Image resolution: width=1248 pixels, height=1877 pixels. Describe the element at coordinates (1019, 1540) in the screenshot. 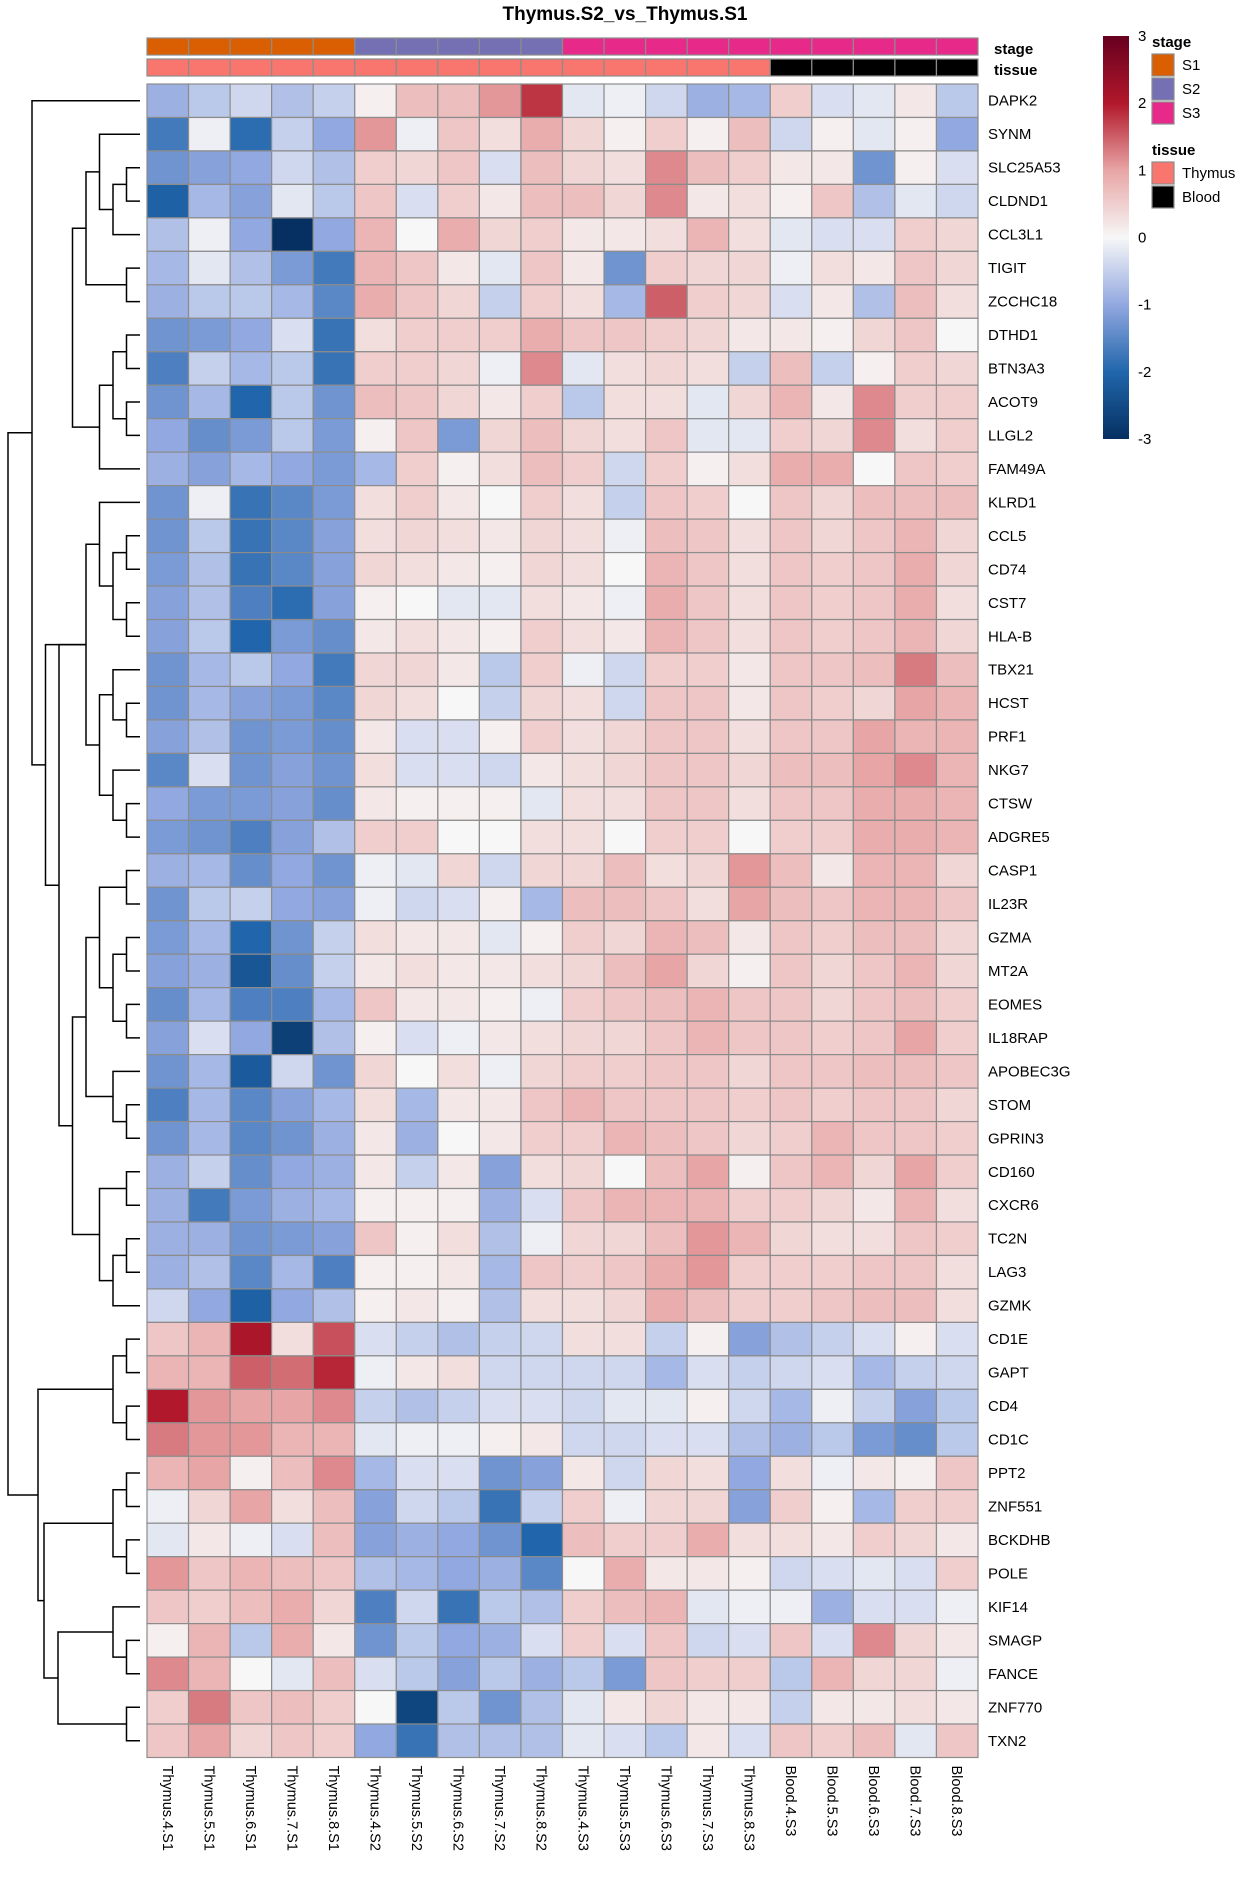

I see `row-label: BCKDHB` at that location.